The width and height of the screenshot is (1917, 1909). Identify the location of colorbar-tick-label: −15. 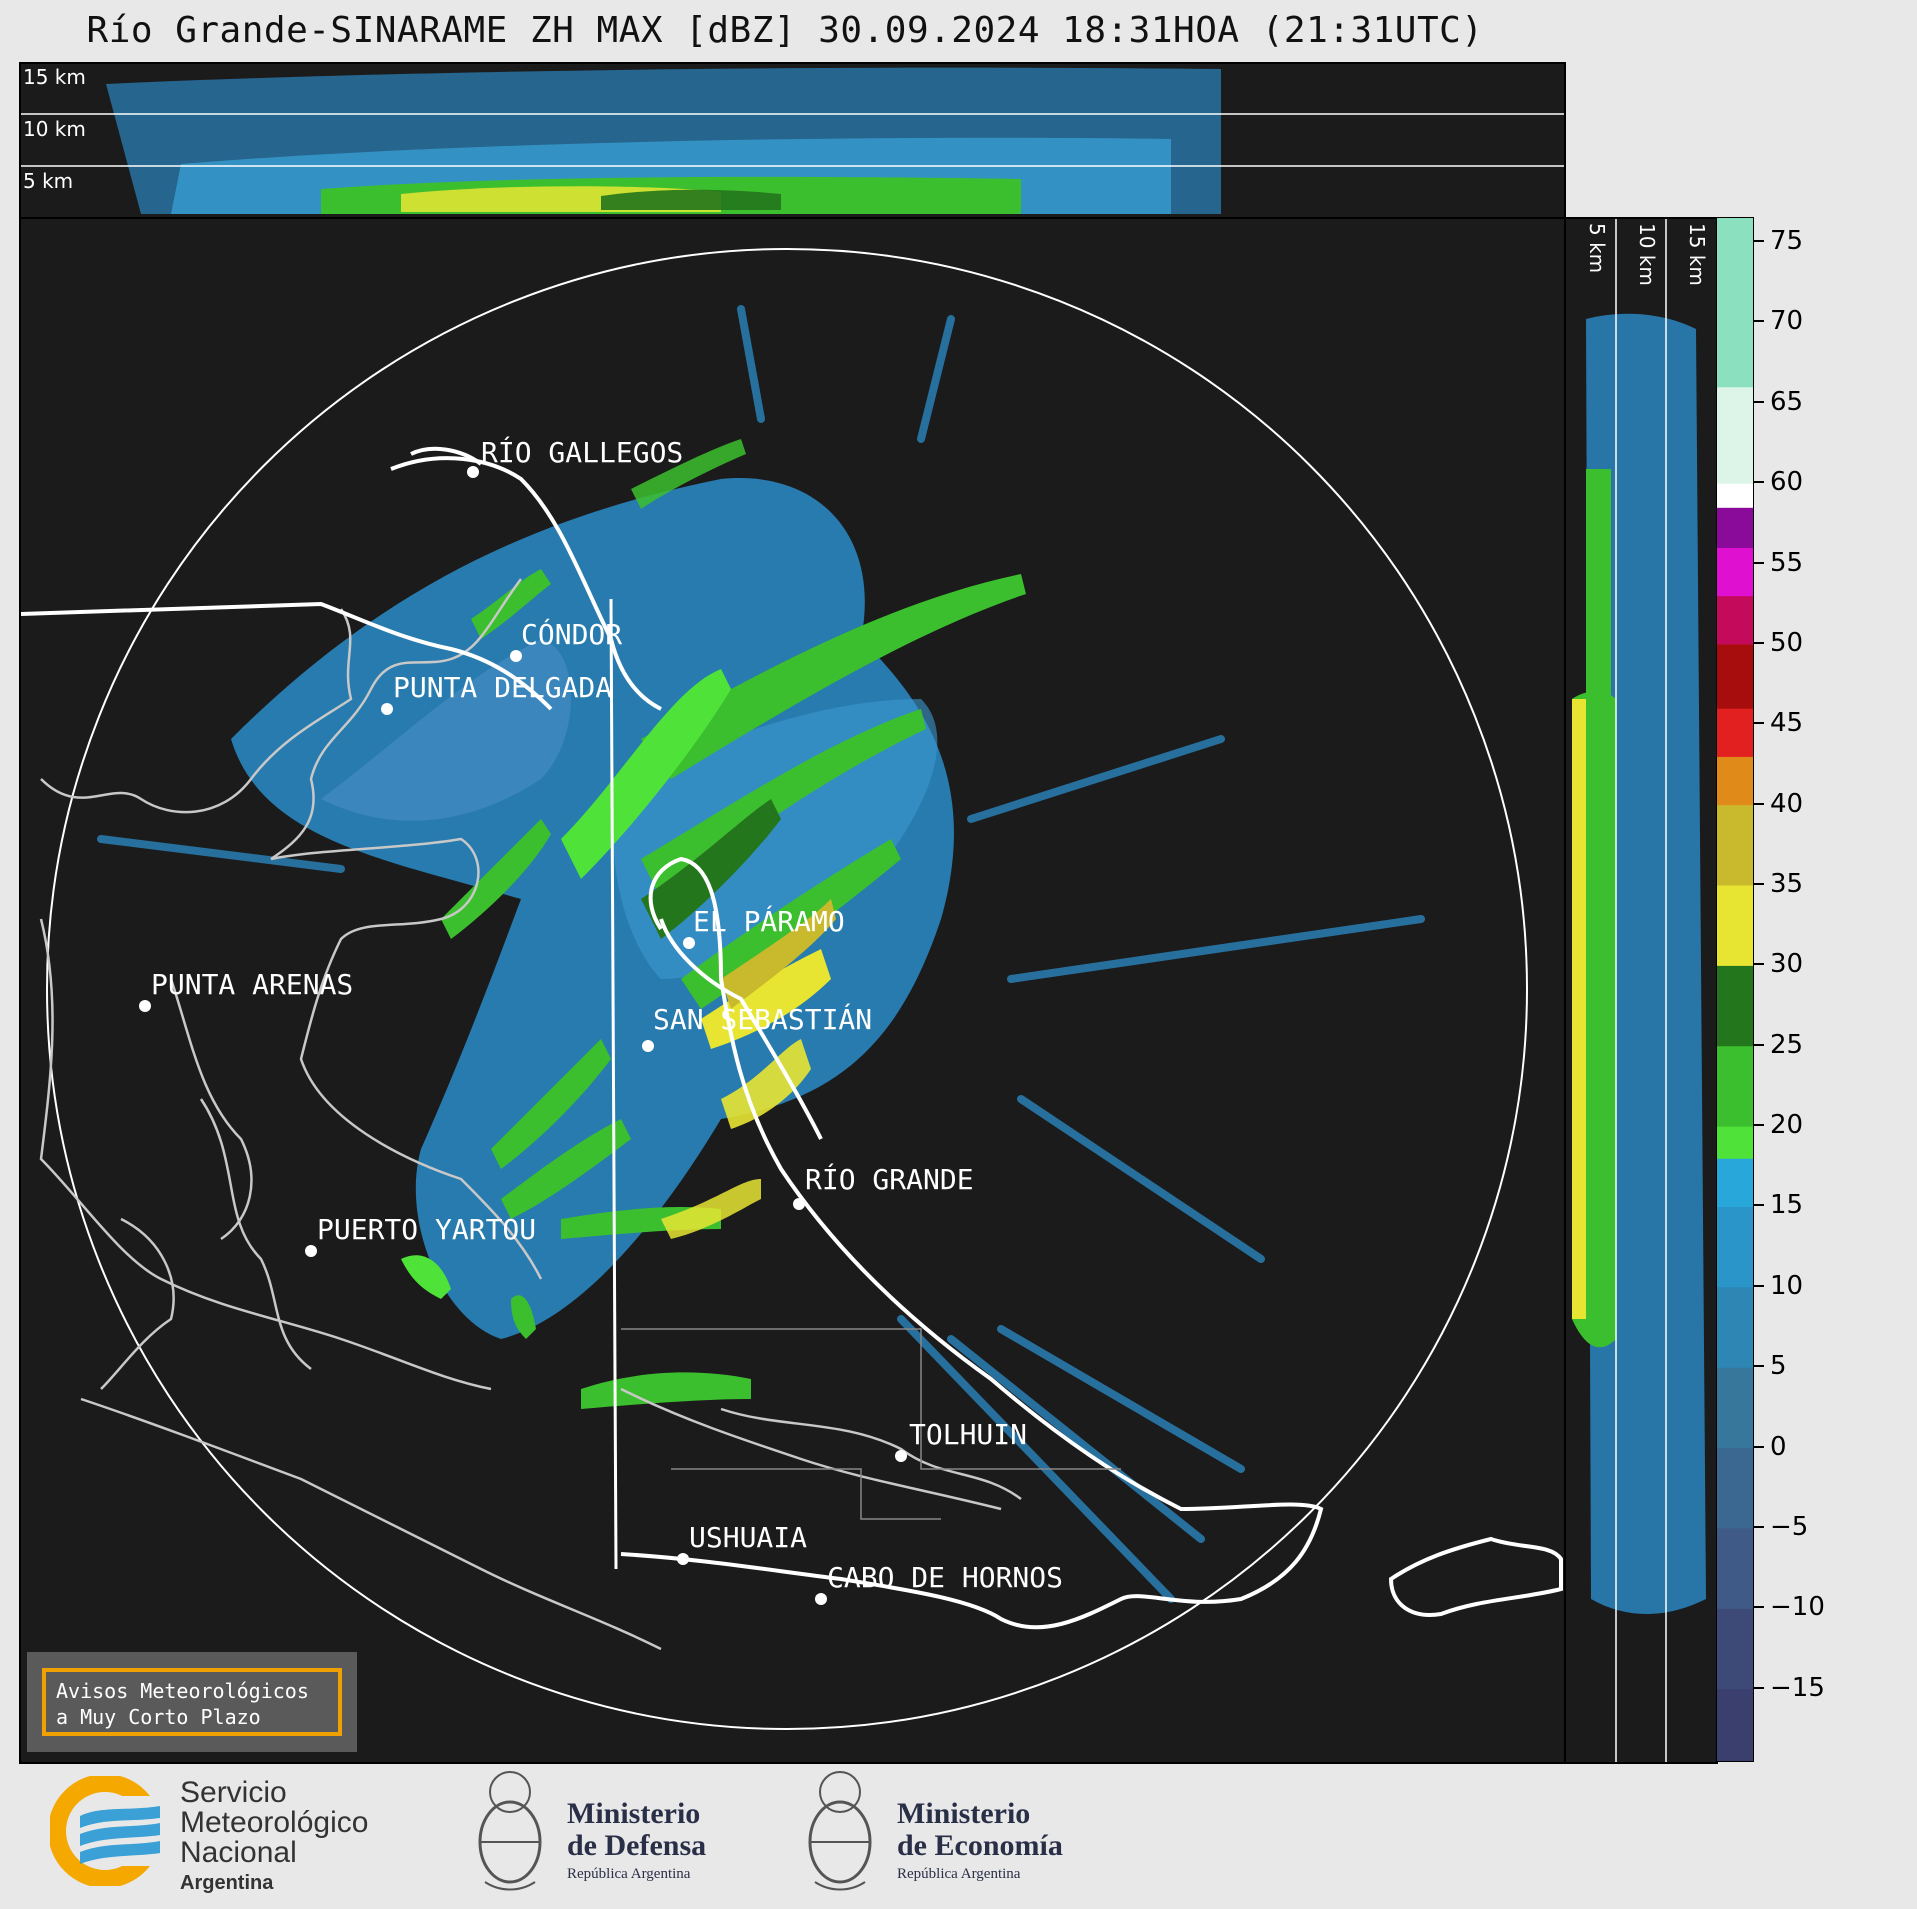
(1797, 1687).